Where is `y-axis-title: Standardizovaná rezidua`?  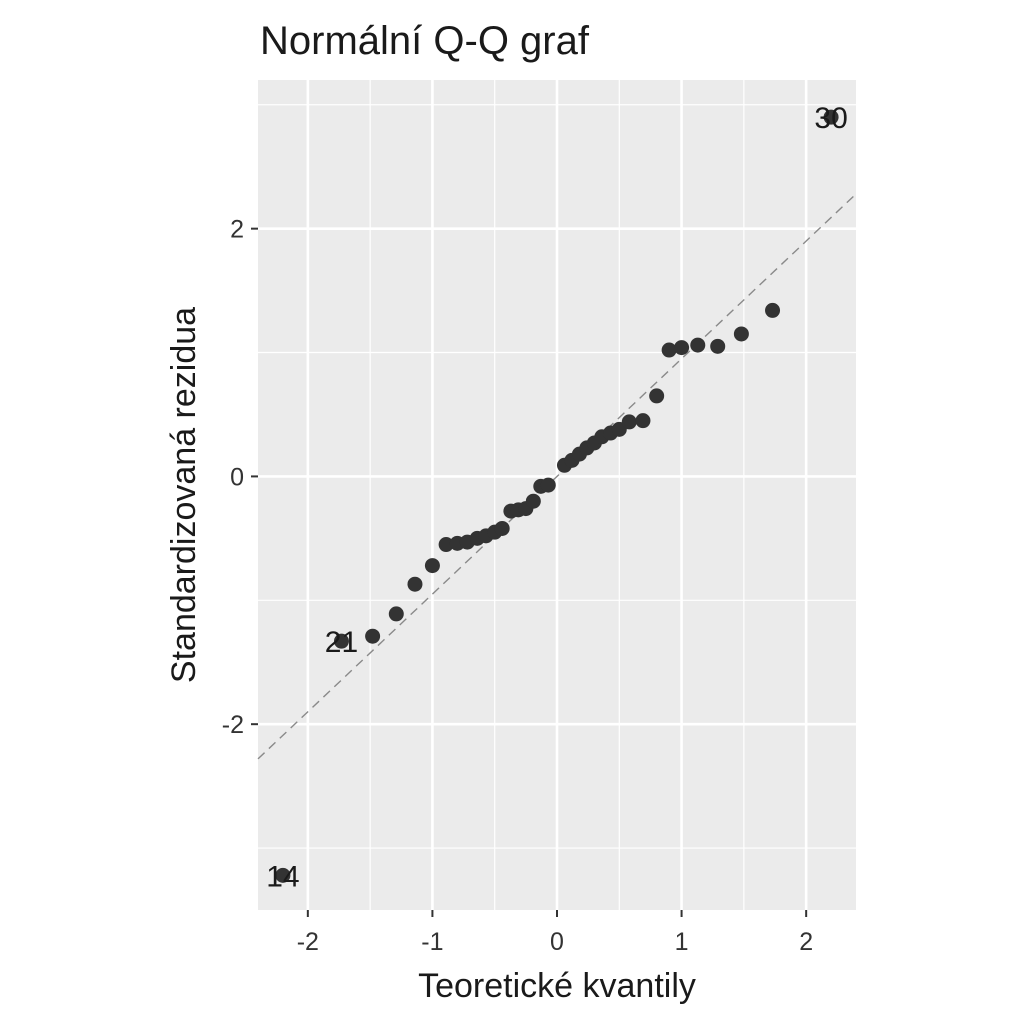 y-axis-title: Standardizovaná rezidua is located at coordinates (184, 495).